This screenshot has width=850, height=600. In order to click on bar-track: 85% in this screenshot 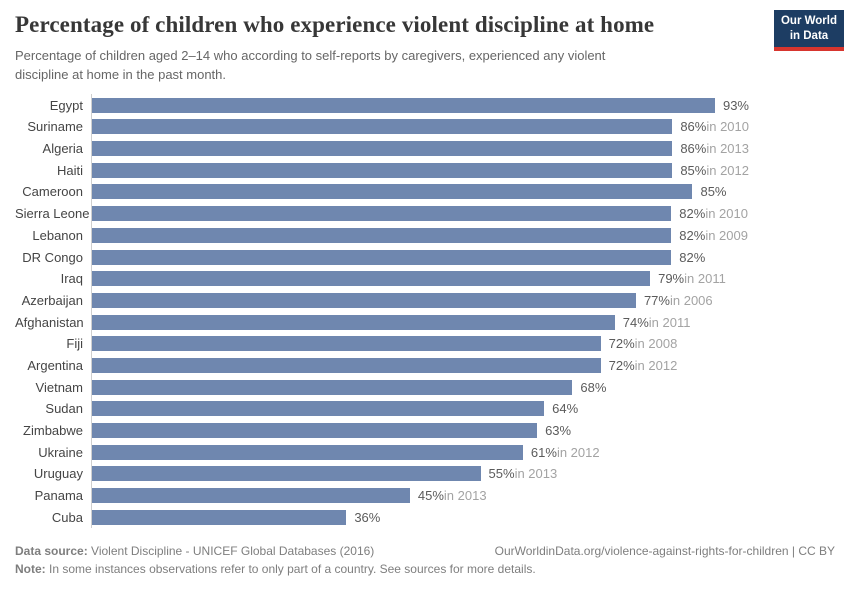, I will do `click(420, 192)`.